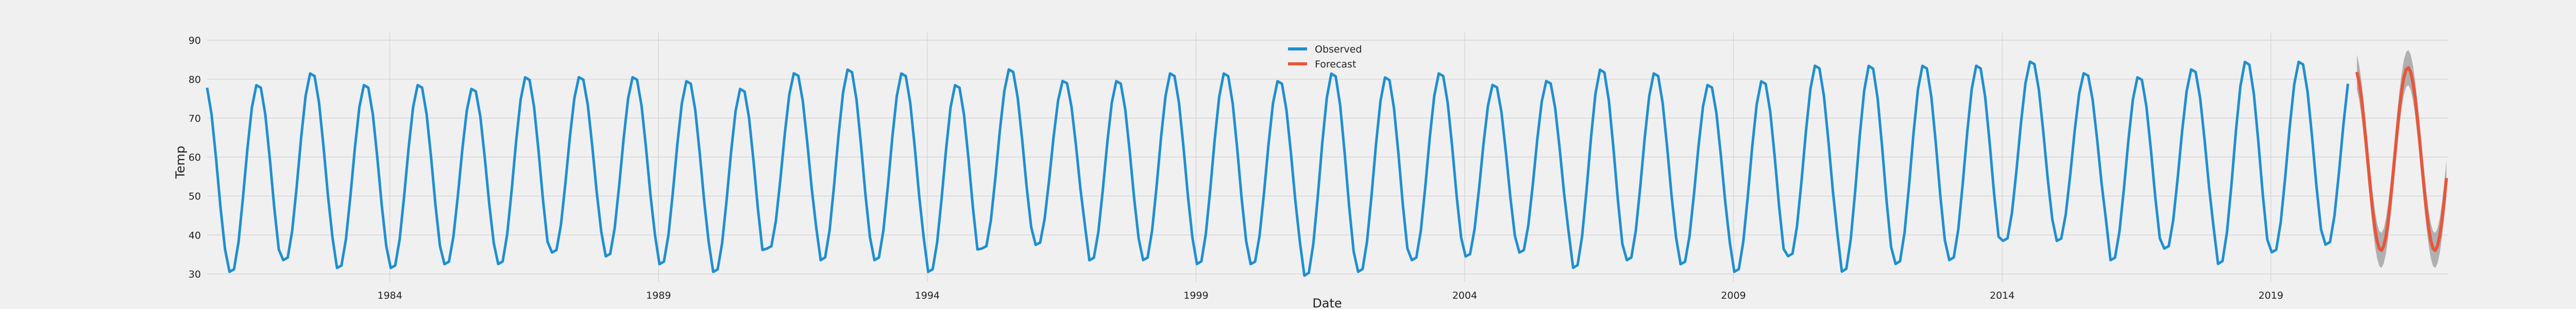 The image size is (2576, 309). Describe the element at coordinates (195, 119) in the screenshot. I see `y-tick-label: 70` at that location.